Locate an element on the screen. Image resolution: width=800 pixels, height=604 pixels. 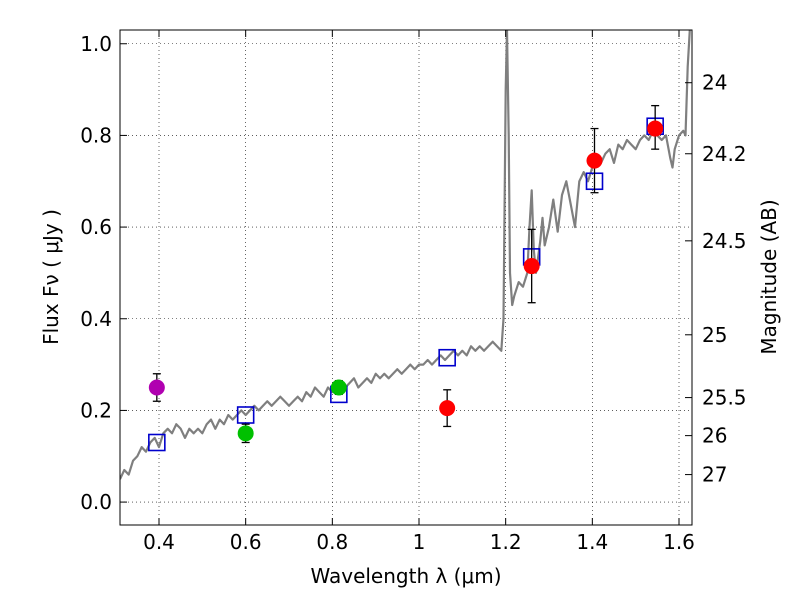
x-tick-label: 1.6 is located at coordinates (679, 542).